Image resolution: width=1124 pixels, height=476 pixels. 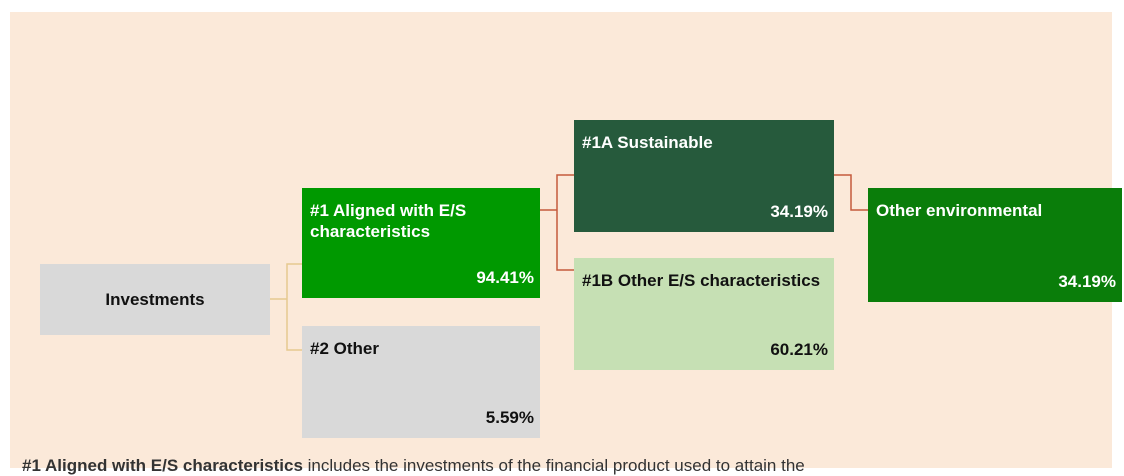 I want to click on node-label: #1A Sustainable, so click(x=647, y=142).